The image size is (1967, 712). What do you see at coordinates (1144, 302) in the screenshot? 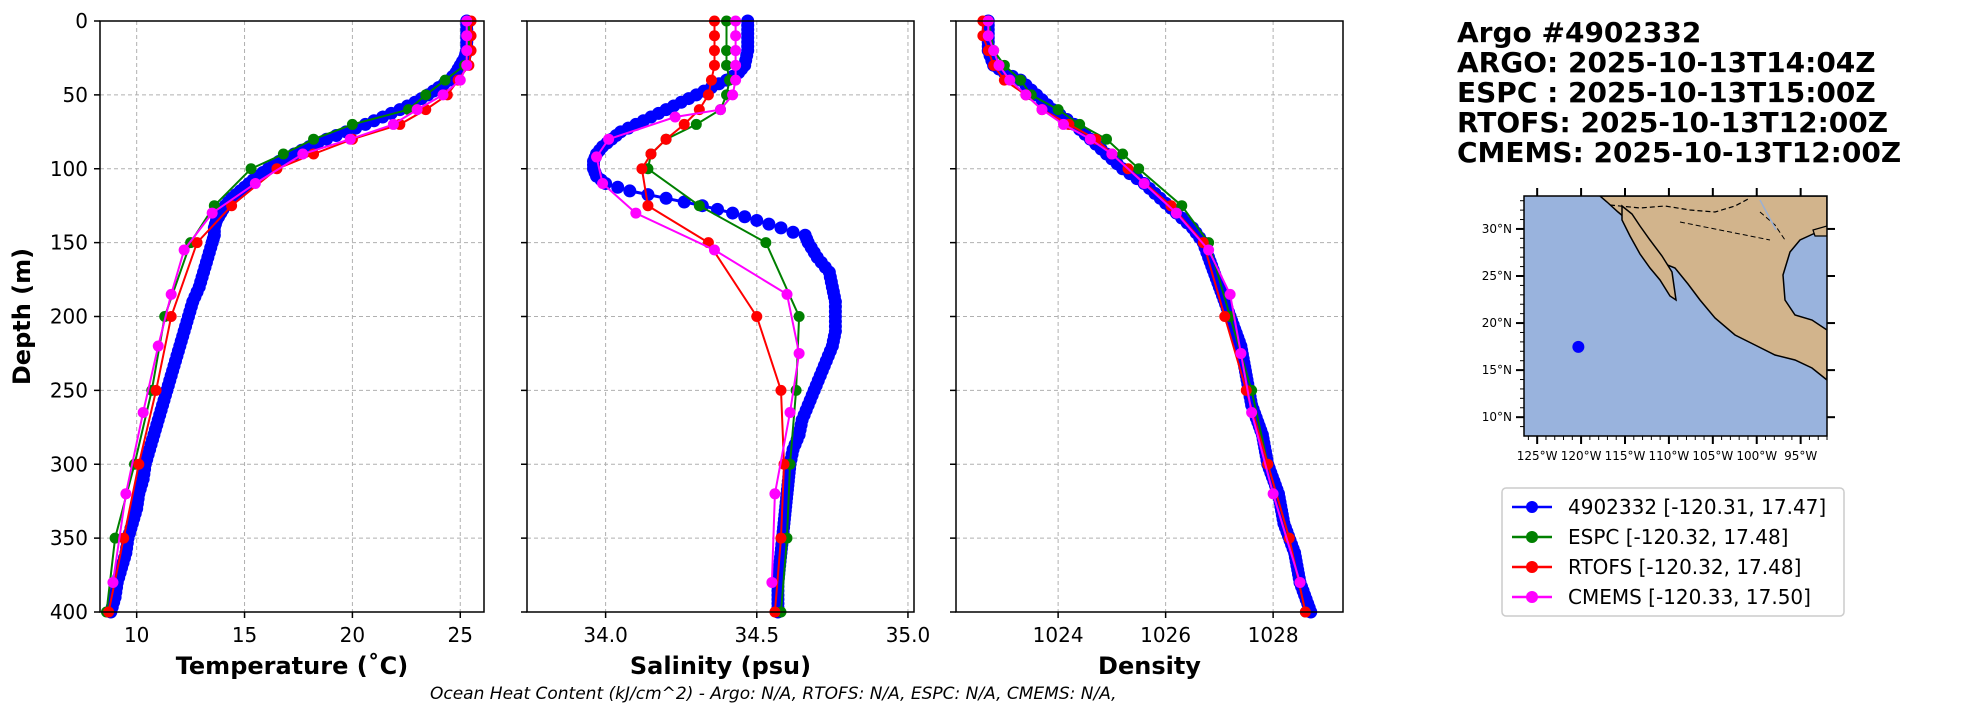
I see `series-line-cmems` at bounding box center [1144, 302].